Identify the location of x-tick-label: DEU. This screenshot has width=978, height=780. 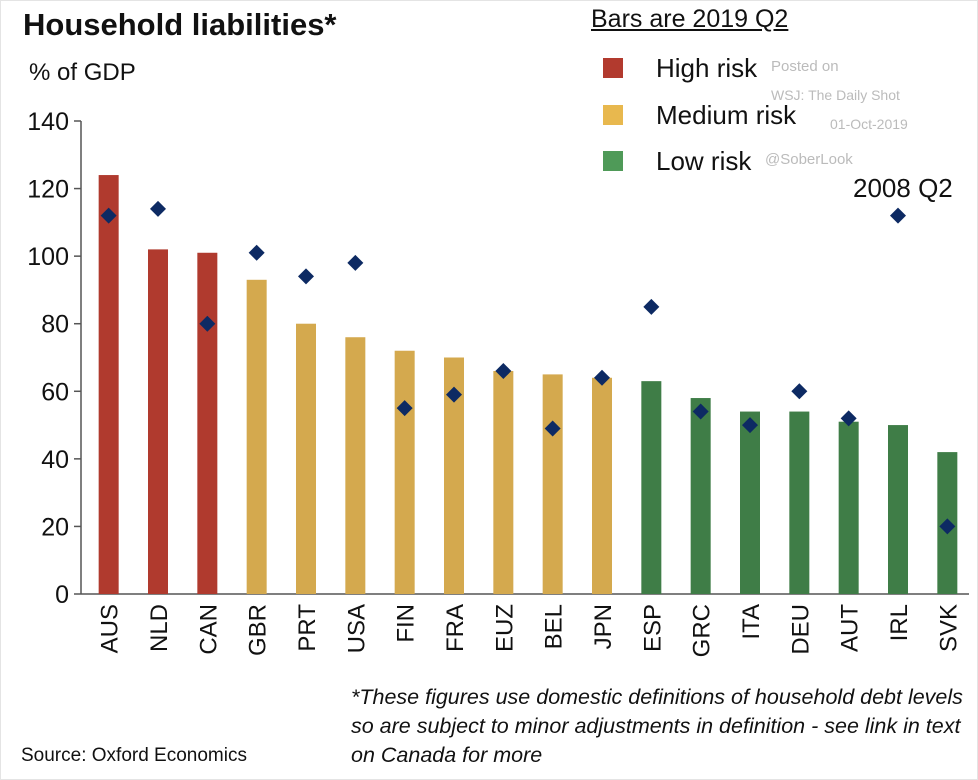
(800, 629).